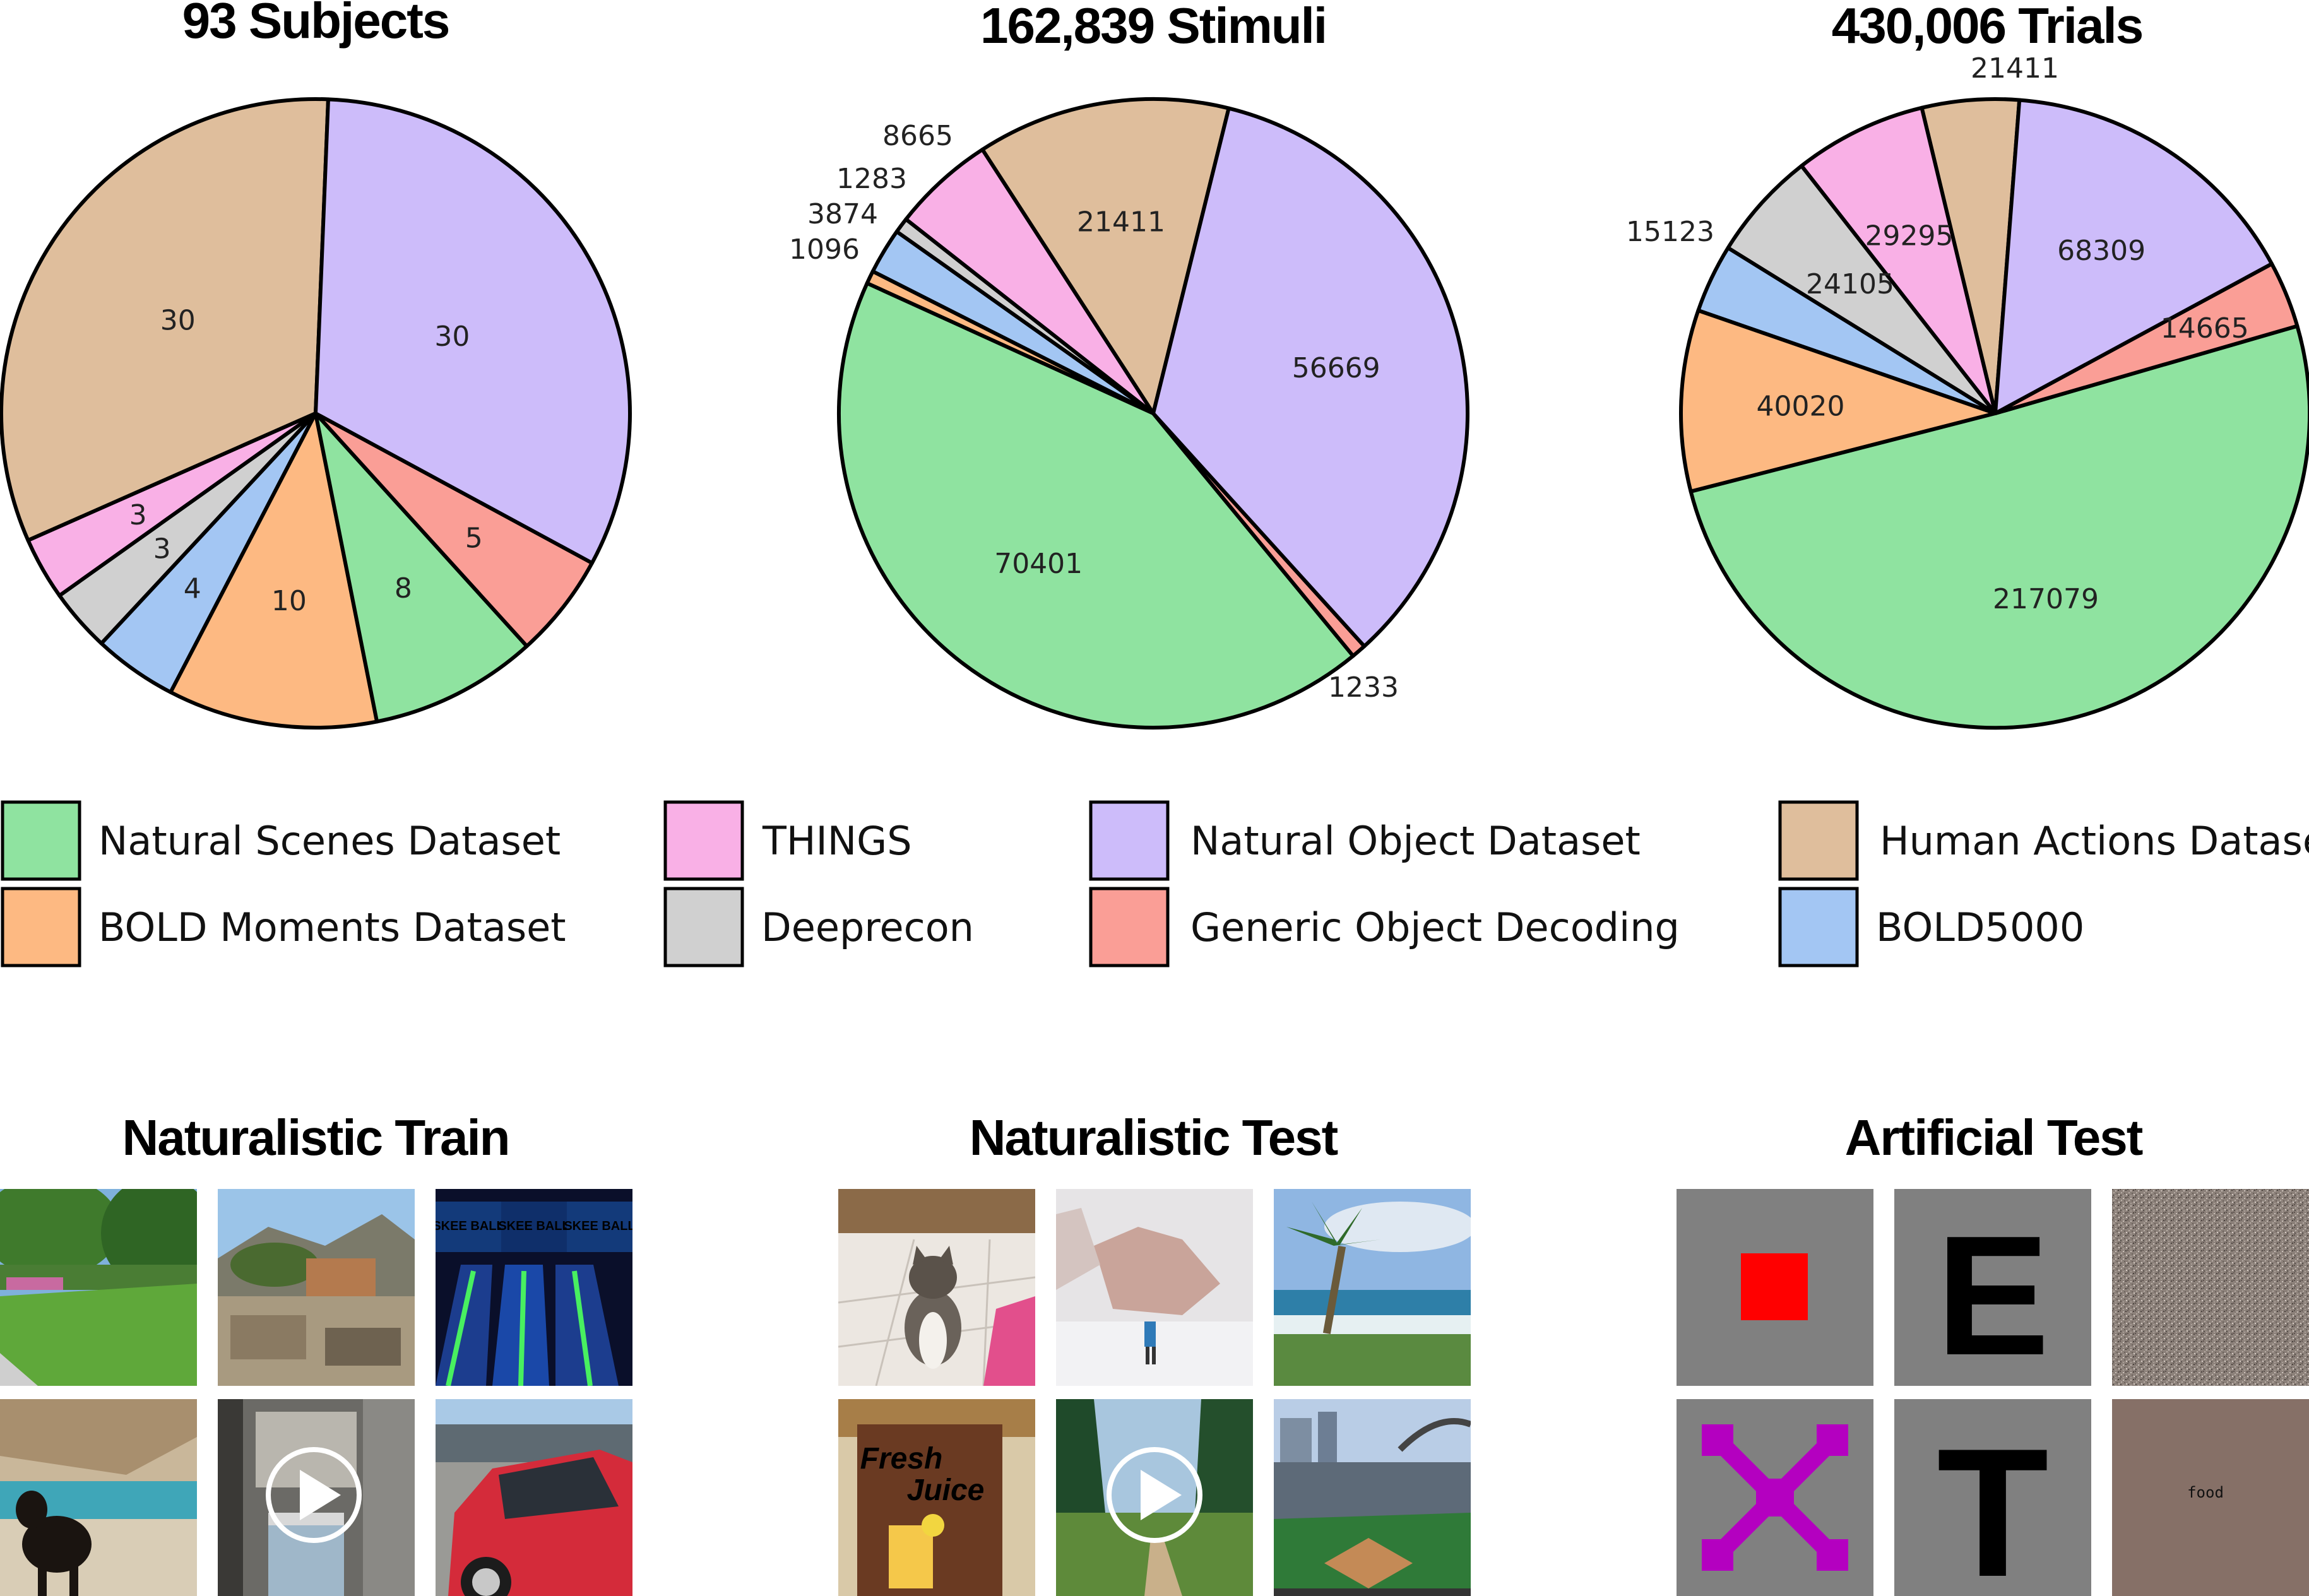  I want to click on legend-label-had: Human Actions Dataset, so click(2094, 841).